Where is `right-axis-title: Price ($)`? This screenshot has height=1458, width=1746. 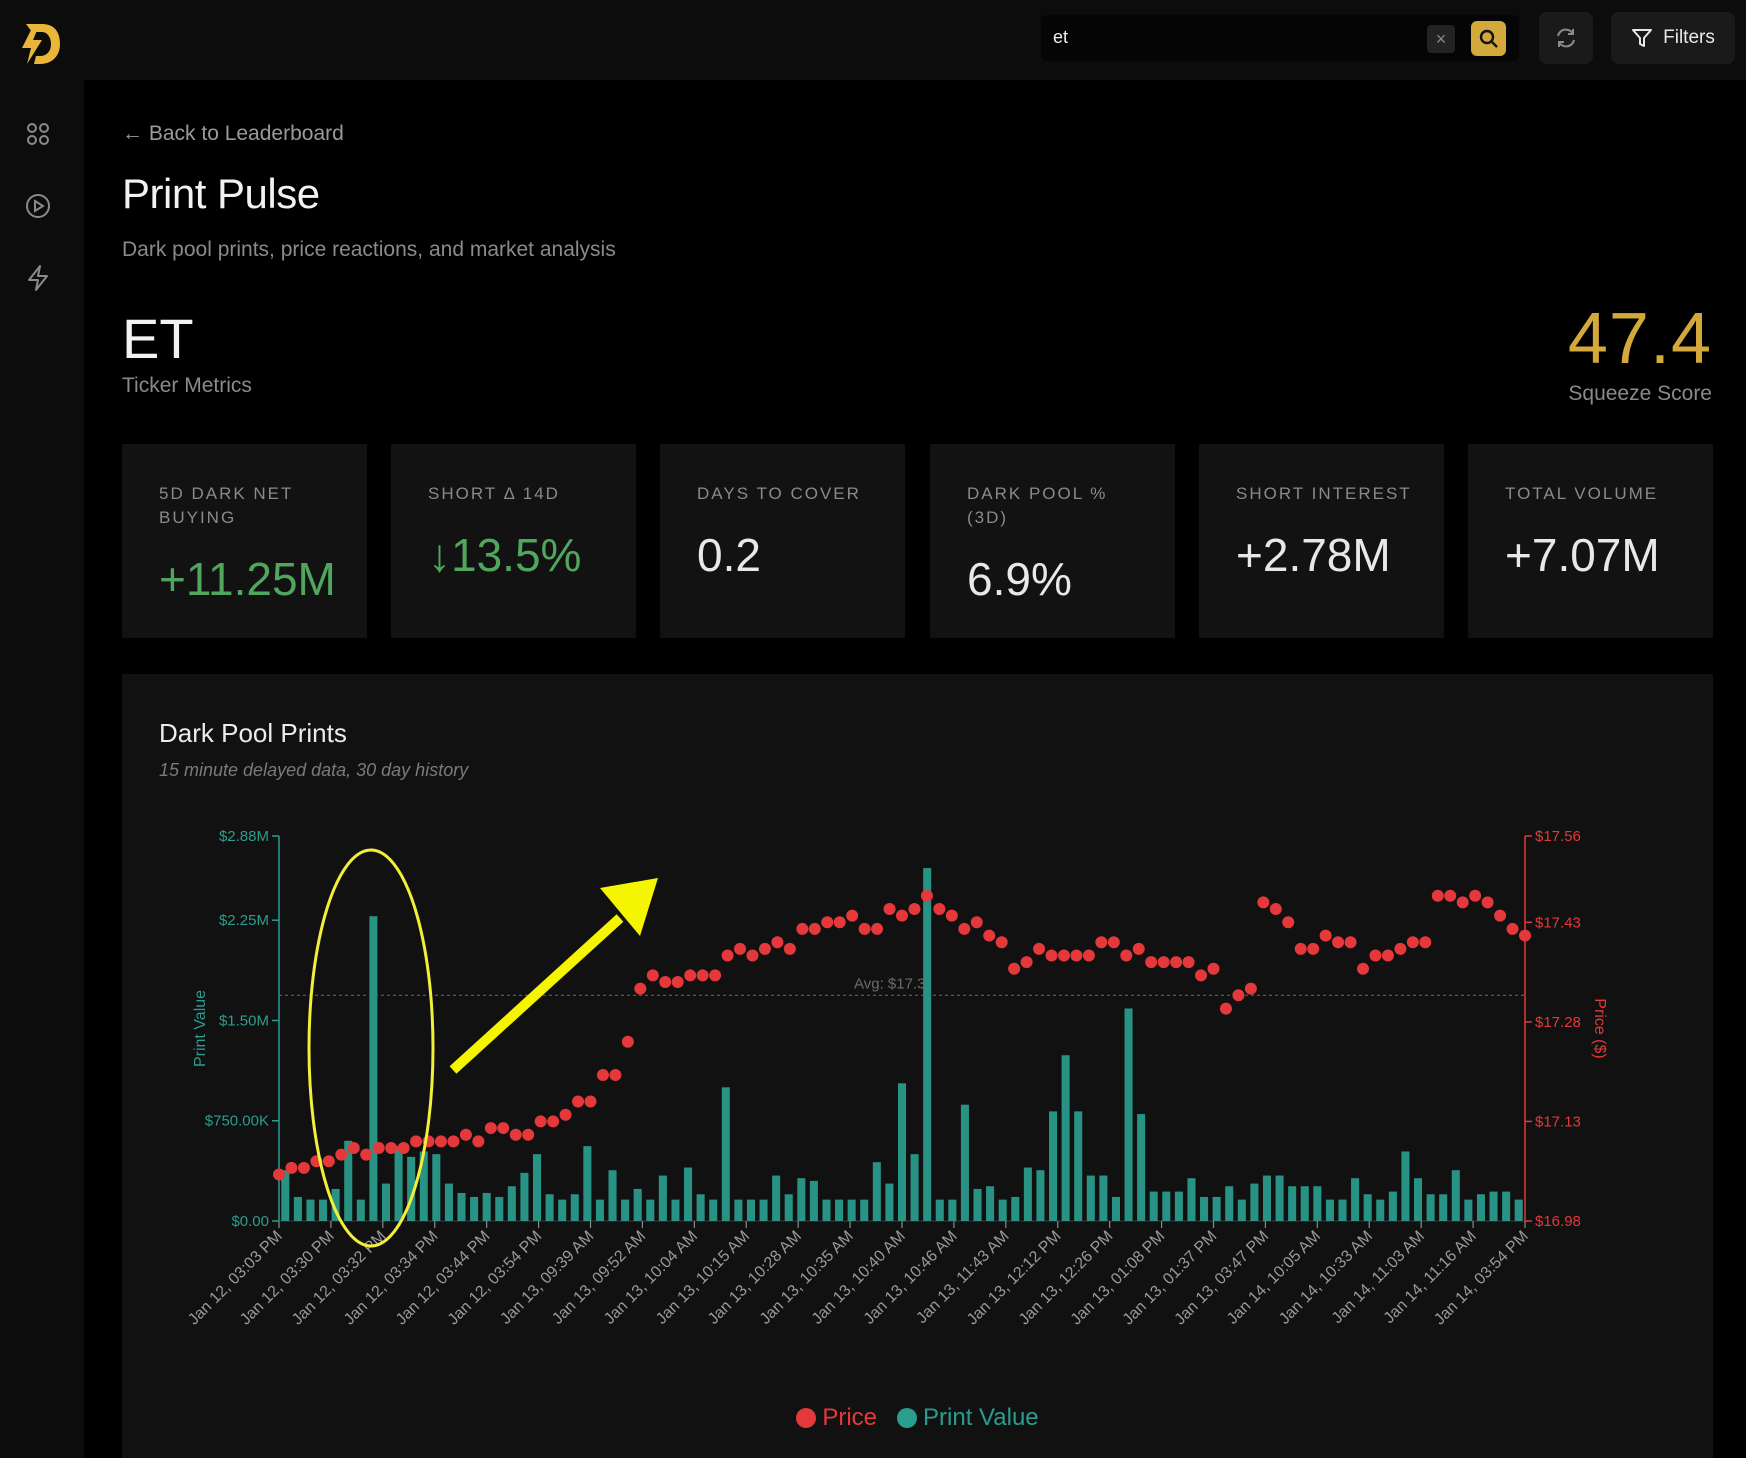 right-axis-title: Price ($) is located at coordinates (1599, 1028).